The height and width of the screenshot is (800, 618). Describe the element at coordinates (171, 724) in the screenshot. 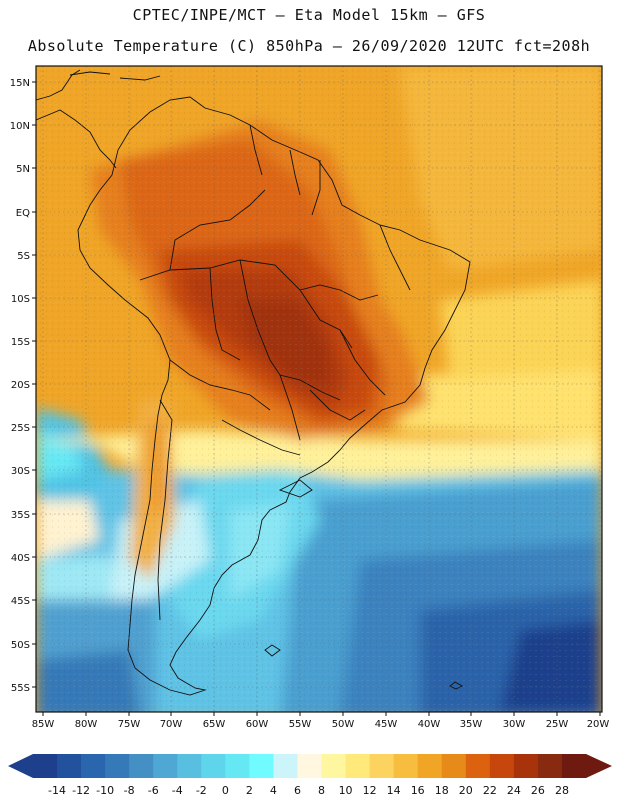

I see `lon-label: 70W` at that location.